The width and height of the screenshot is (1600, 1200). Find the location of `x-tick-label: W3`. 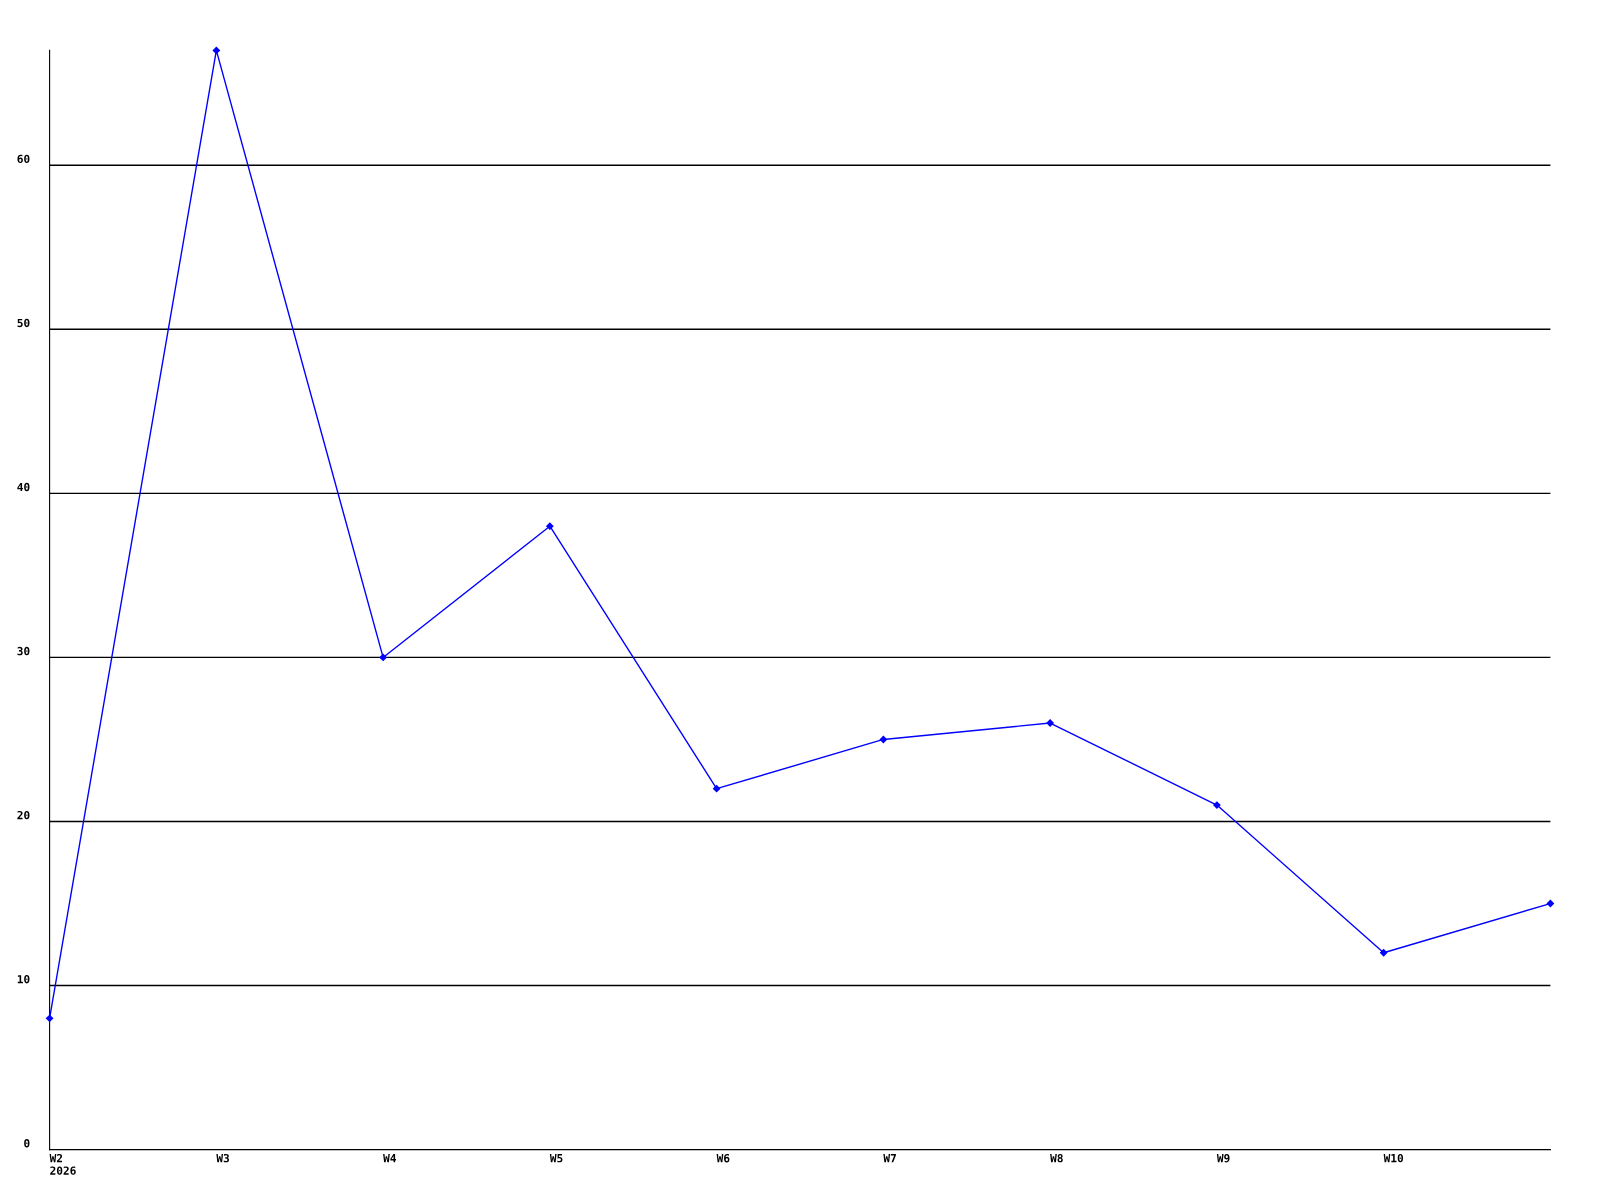

x-tick-label: W3 is located at coordinates (223, 1158).